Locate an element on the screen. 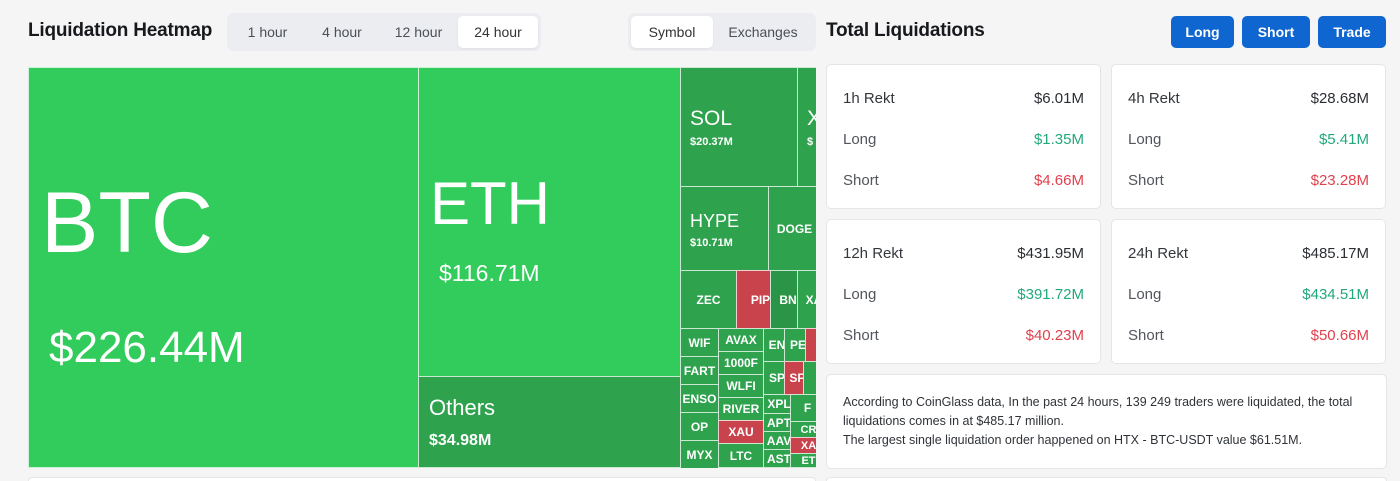 Image resolution: width=1400 pixels, height=481 pixels. tile-symbol: XPL is located at coordinates (779, 404).